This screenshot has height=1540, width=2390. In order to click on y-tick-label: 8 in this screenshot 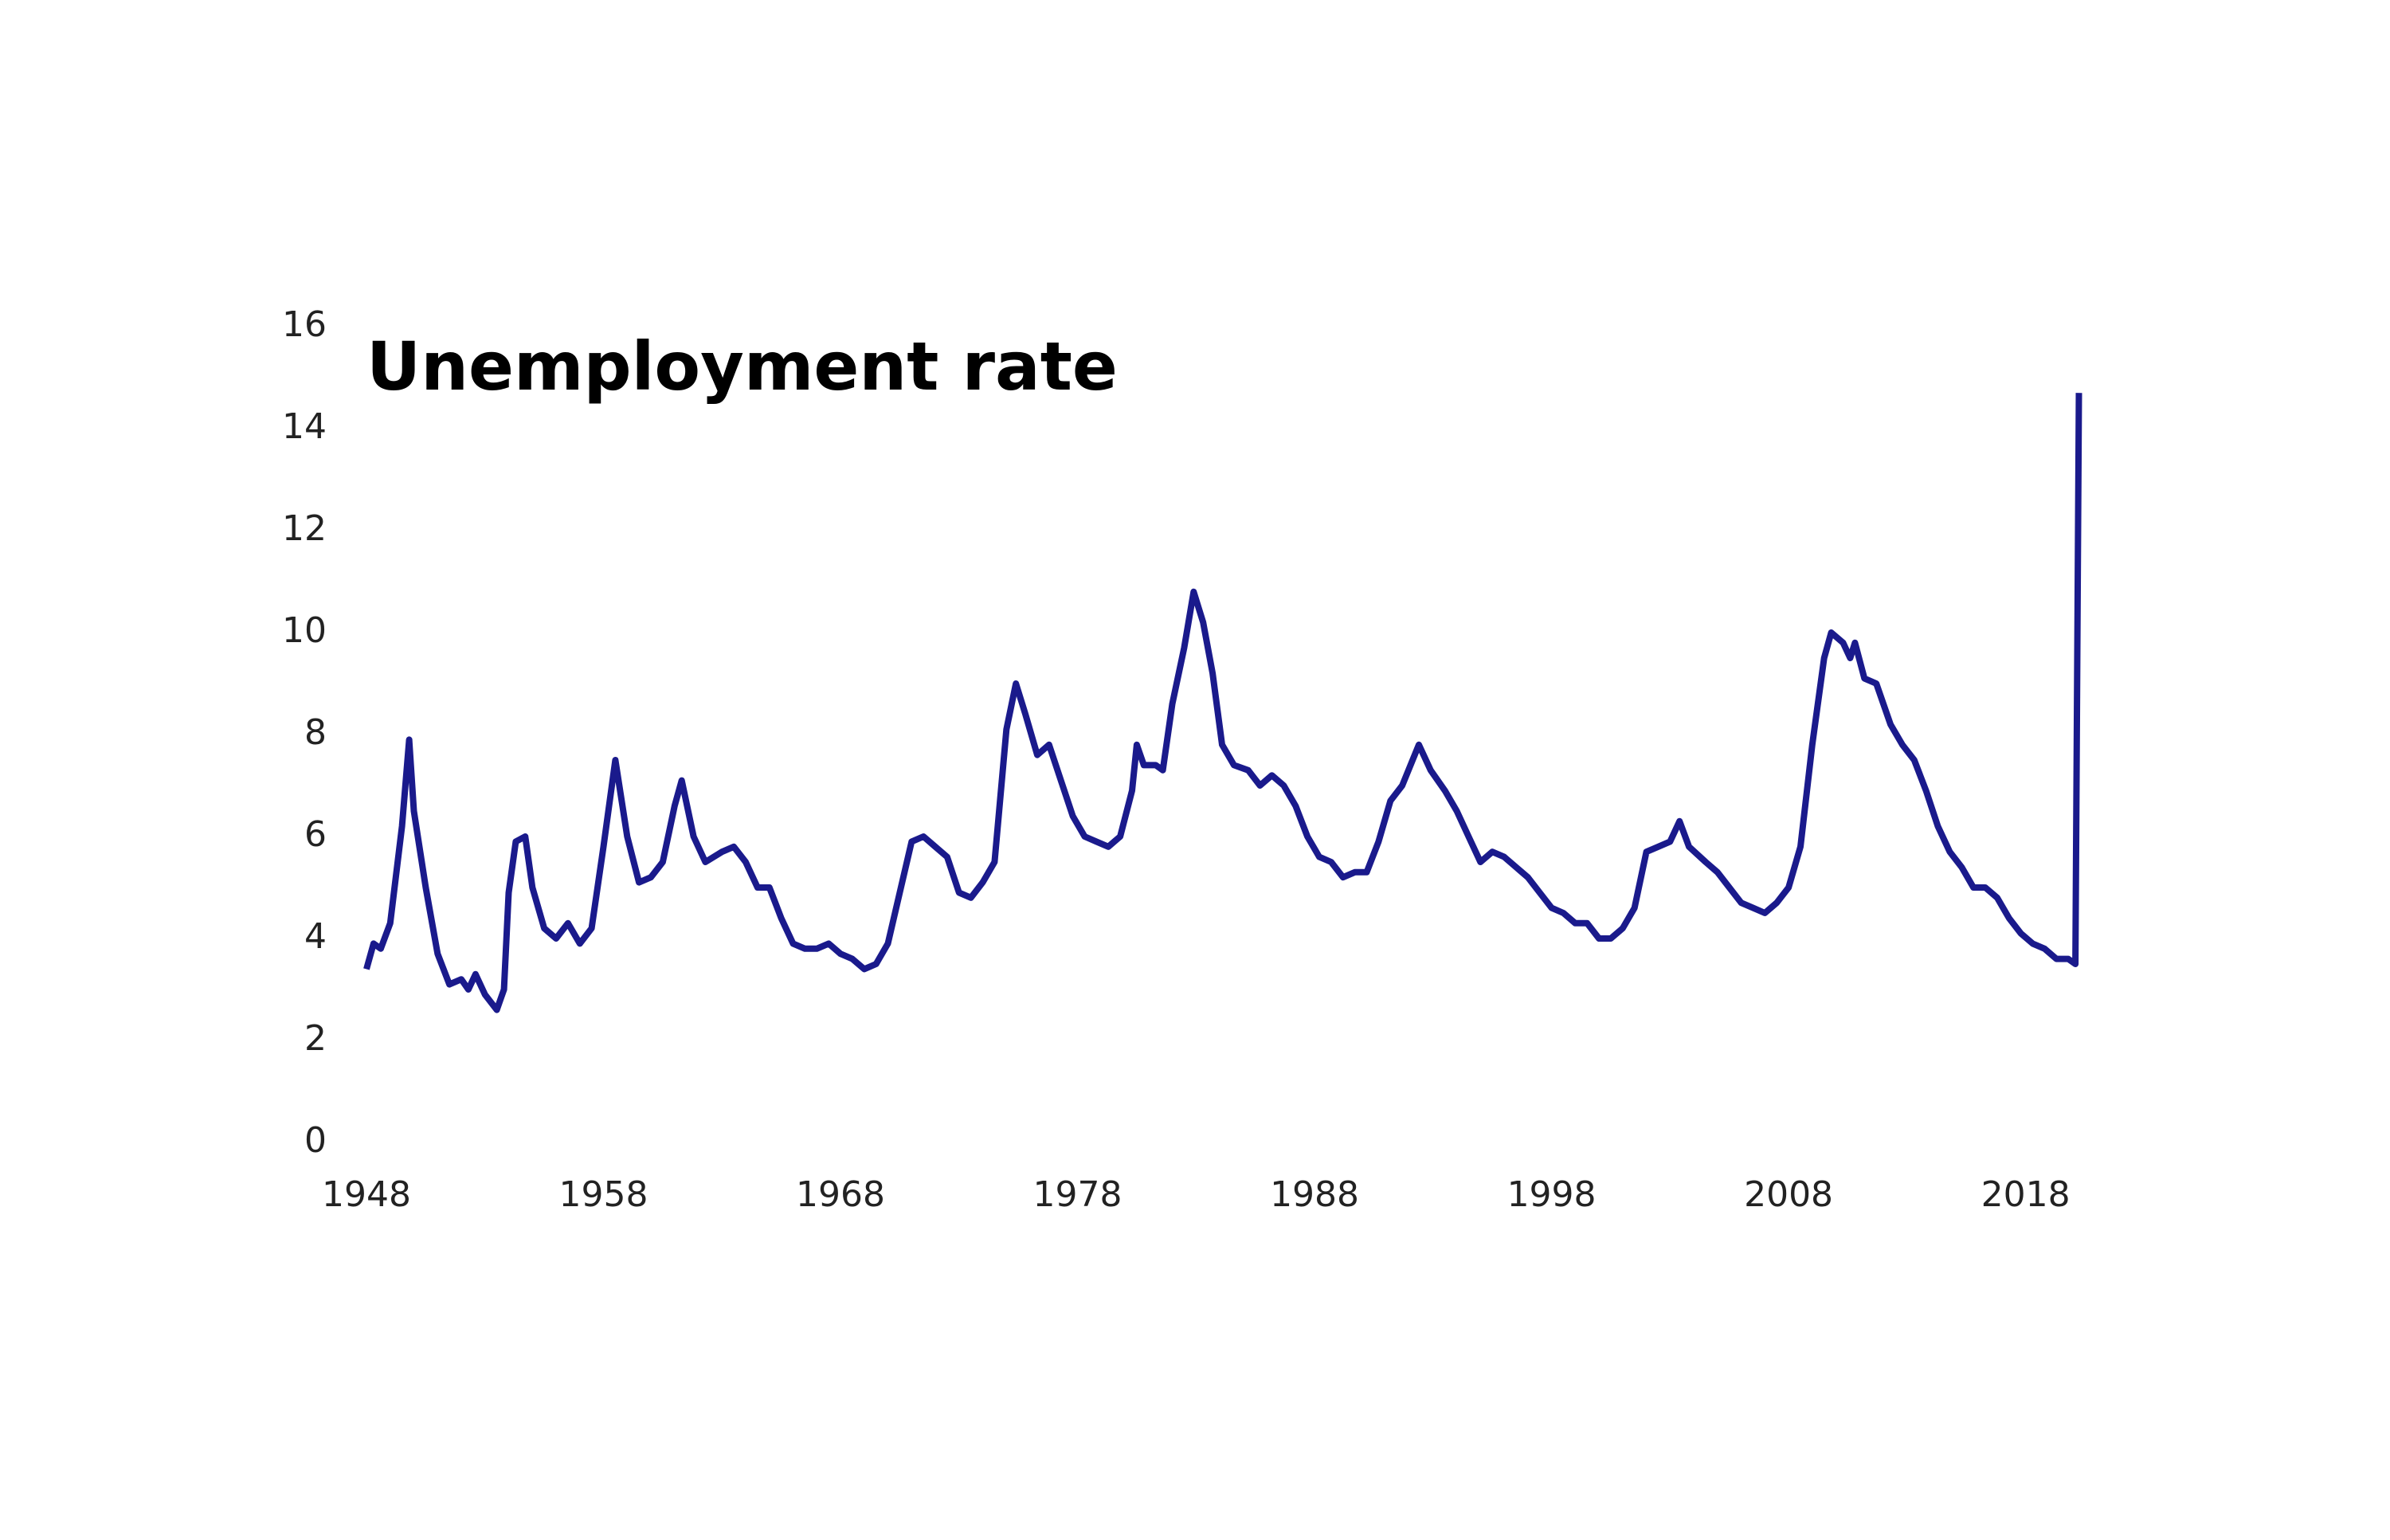, I will do `click(315, 732)`.